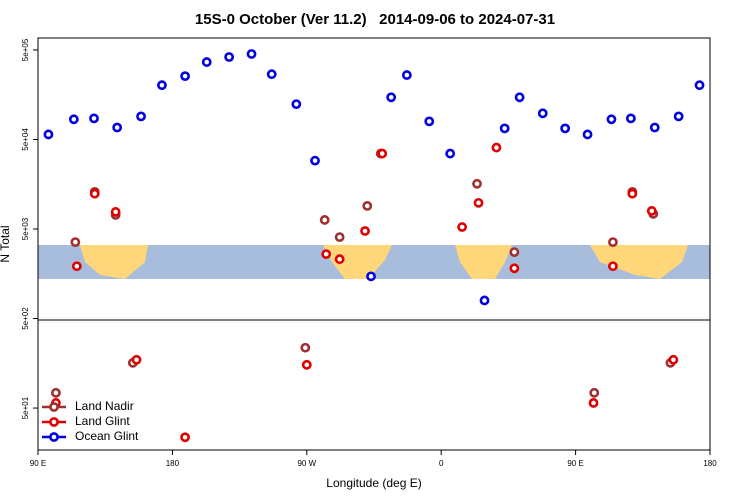 Image resolution: width=750 pixels, height=500 pixels. I want to click on y-tick-label: 5e+05, so click(25, 49).